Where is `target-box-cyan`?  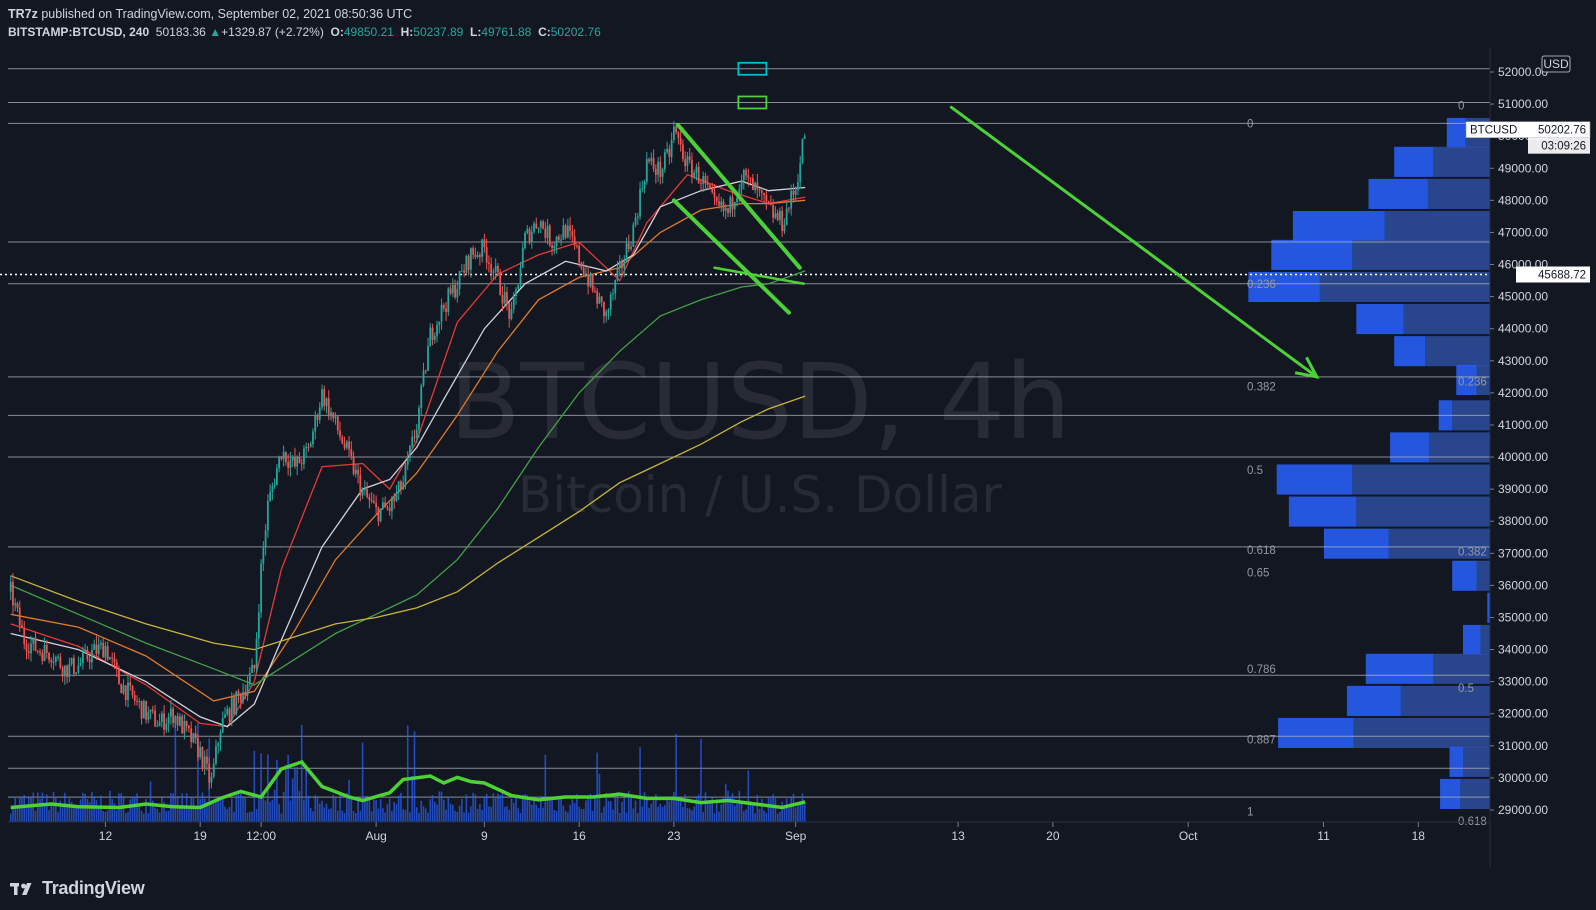
target-box-cyan is located at coordinates (752, 68).